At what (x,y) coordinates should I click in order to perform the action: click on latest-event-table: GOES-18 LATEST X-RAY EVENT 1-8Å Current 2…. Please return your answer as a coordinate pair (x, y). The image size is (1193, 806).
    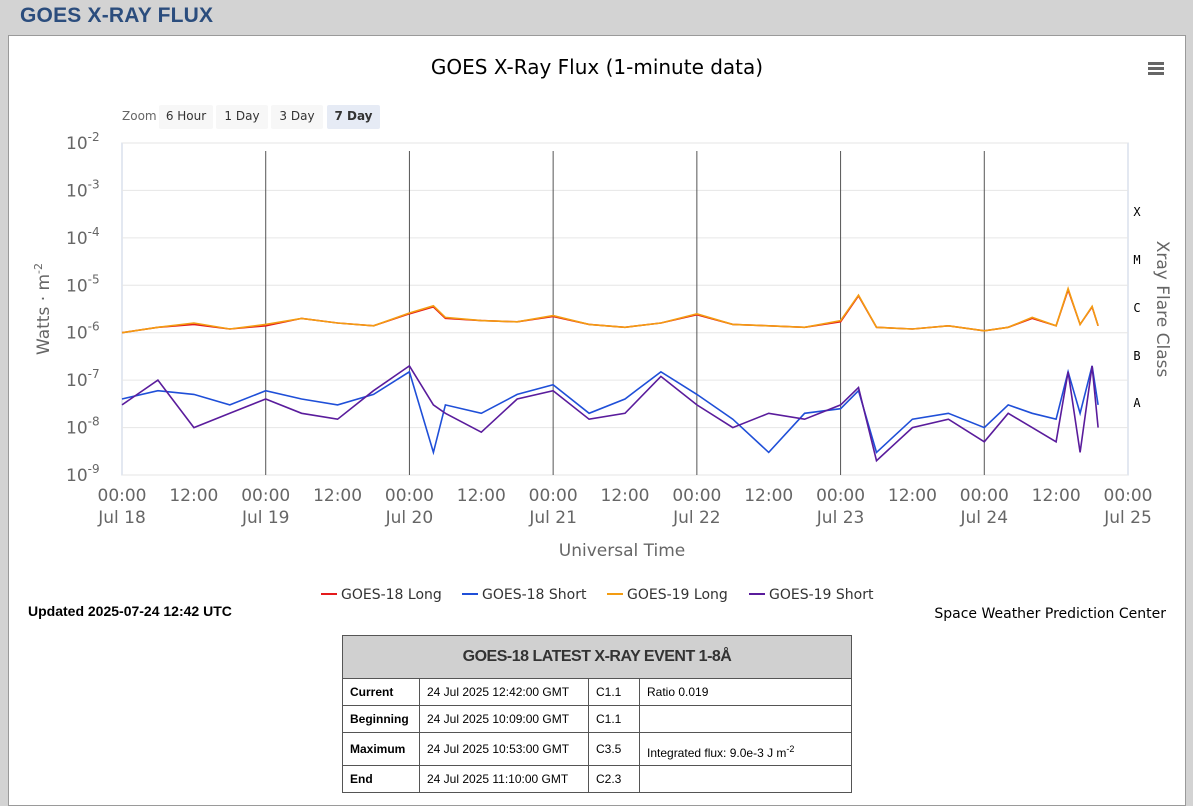
    Looking at the image, I should click on (597, 714).